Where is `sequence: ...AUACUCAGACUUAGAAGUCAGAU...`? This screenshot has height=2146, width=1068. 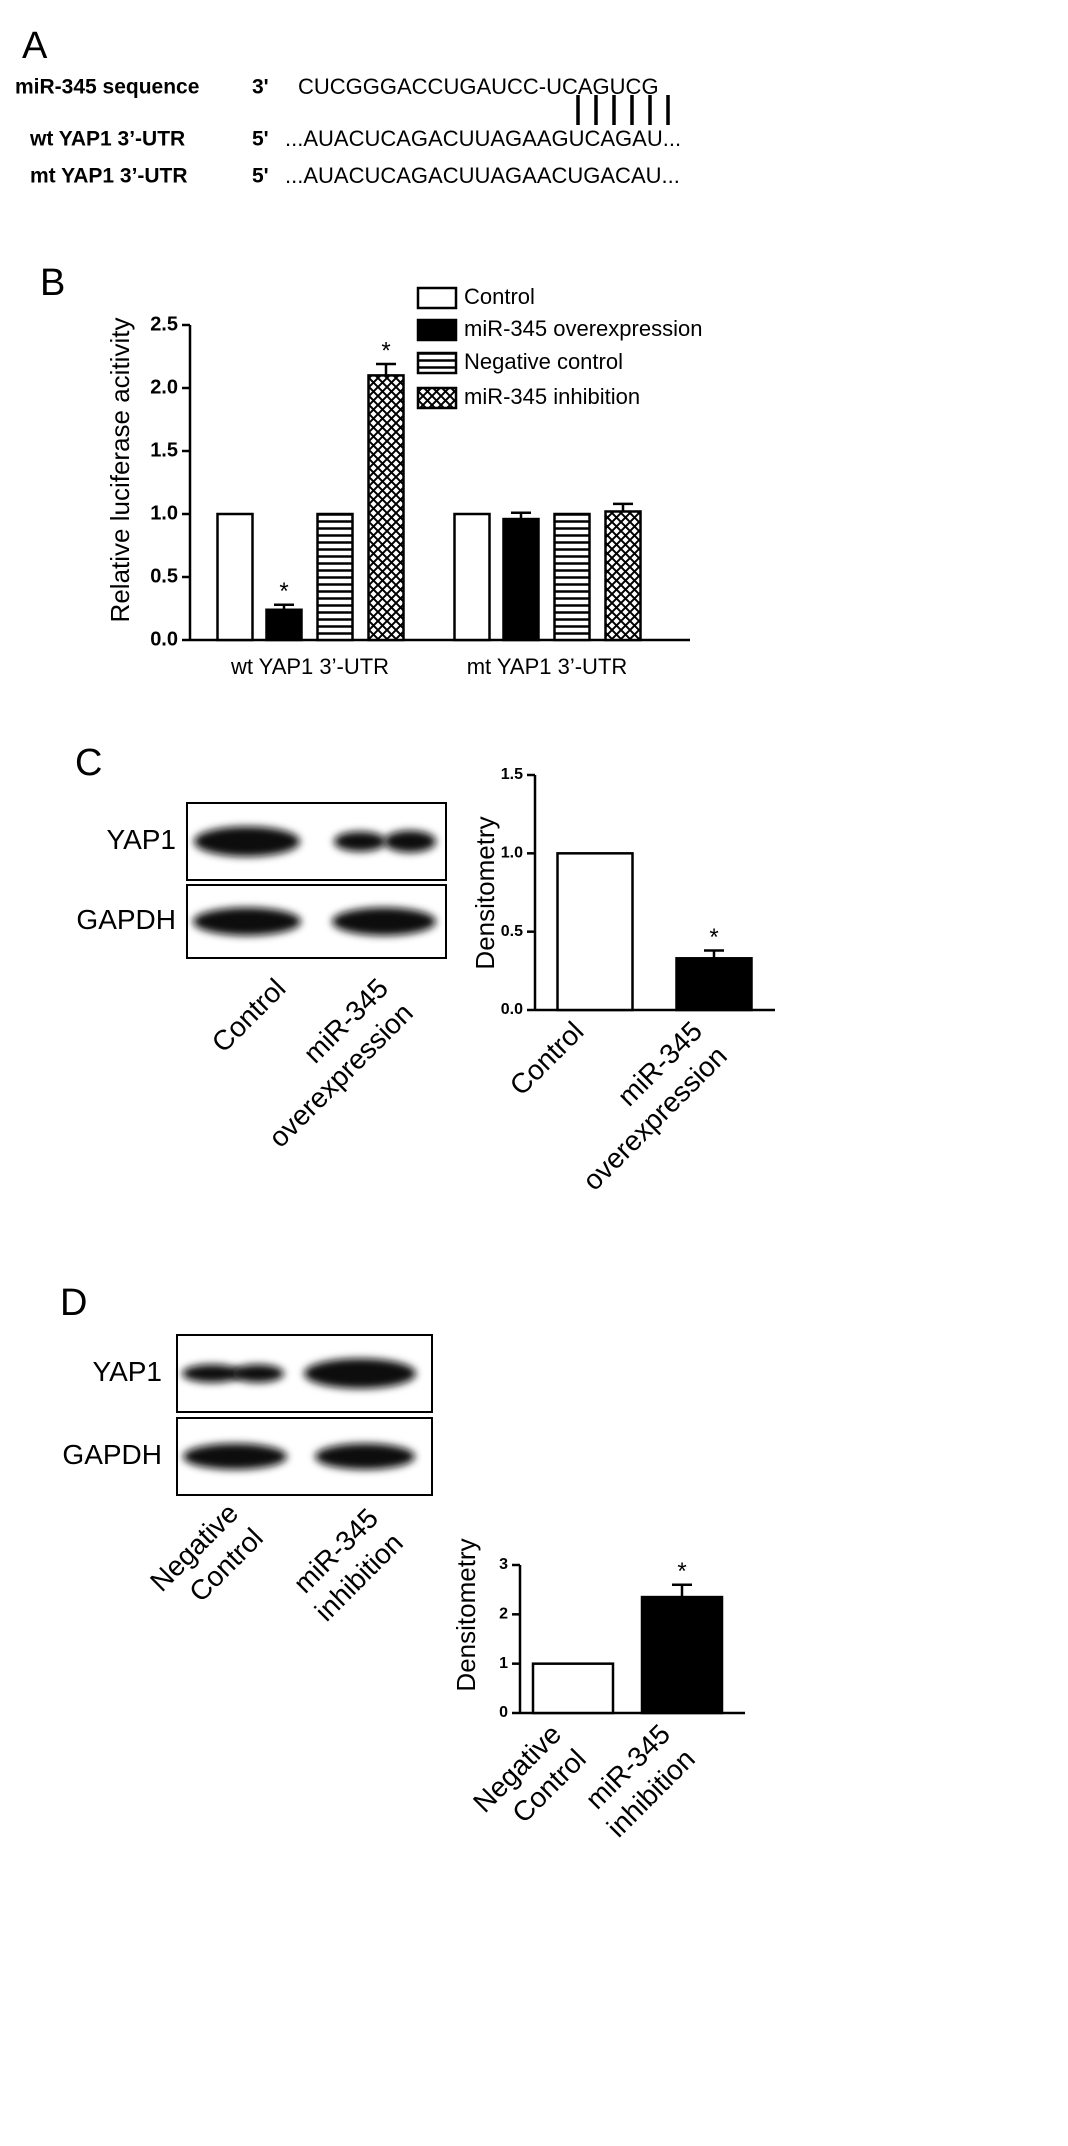
sequence: ...AUACUCAGACUUAGAAGUCAGAU... is located at coordinates (483, 138).